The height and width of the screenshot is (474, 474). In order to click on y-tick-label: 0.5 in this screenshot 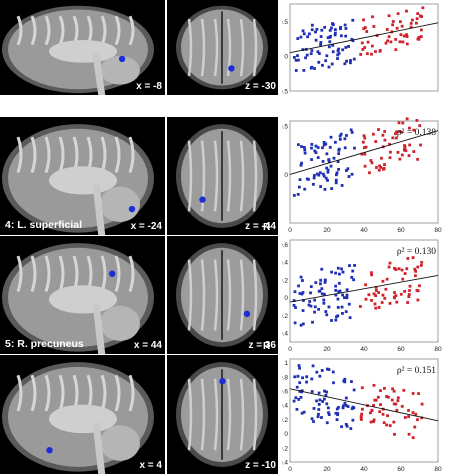, I will do `click(285, 126)`.